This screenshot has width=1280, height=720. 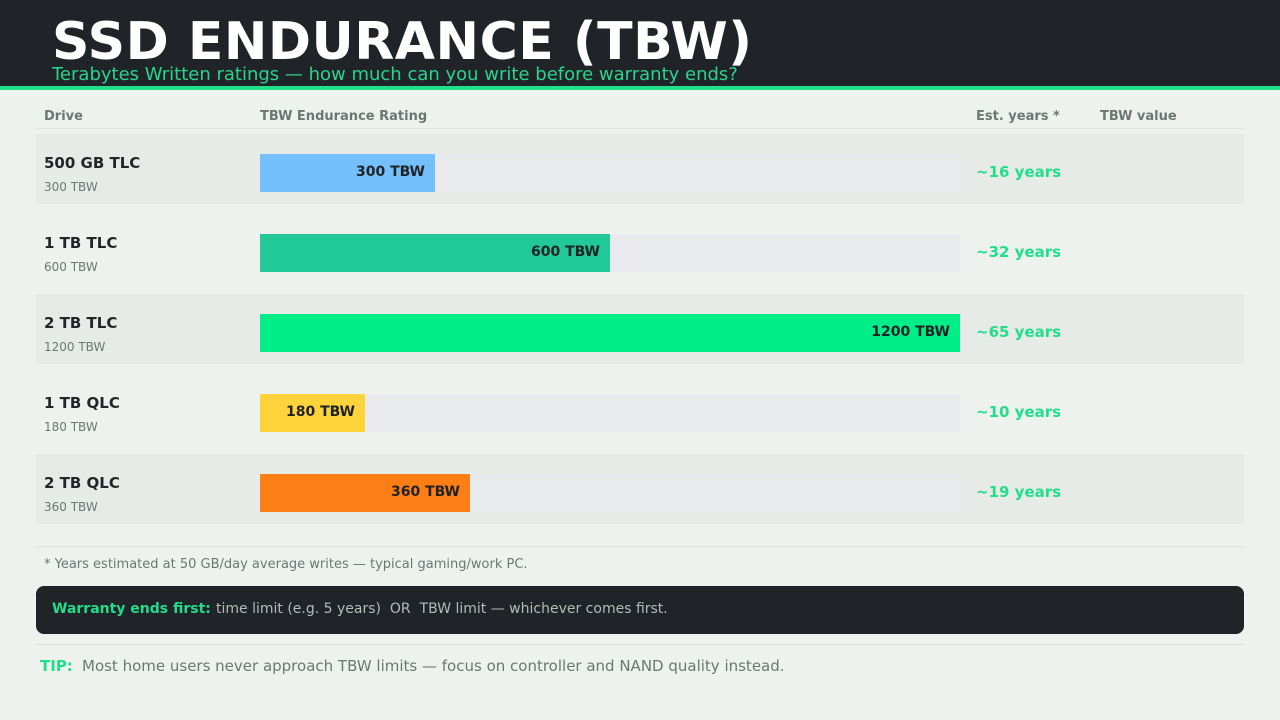 What do you see at coordinates (81, 323) in the screenshot?
I see `drive-name: 2 TB TLC` at bounding box center [81, 323].